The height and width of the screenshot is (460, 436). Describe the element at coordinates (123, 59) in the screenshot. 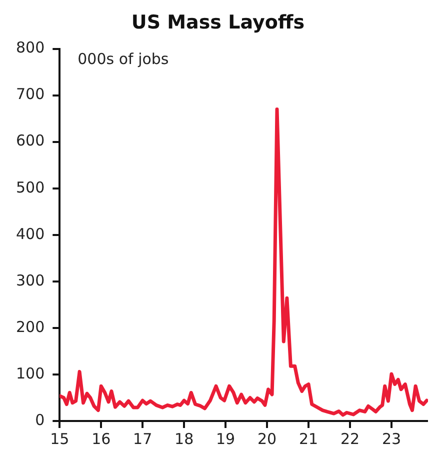

I see `annotation: 000s of jobs` at that location.